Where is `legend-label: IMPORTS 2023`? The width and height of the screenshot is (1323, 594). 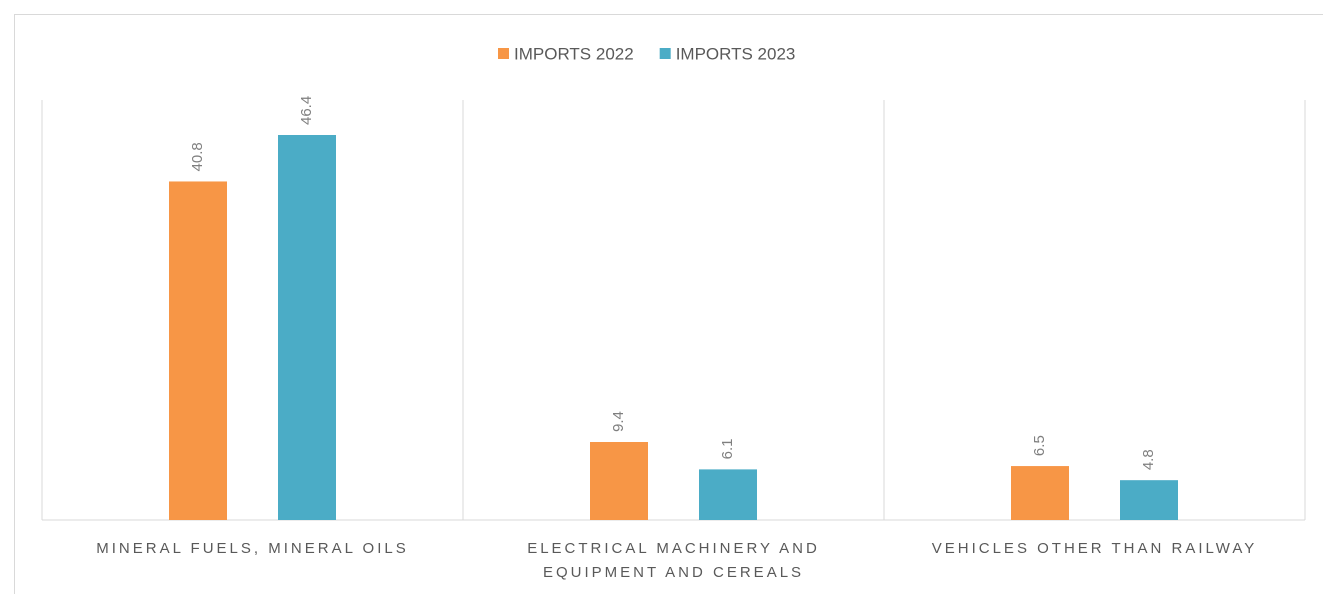
legend-label: IMPORTS 2023 is located at coordinates (736, 53).